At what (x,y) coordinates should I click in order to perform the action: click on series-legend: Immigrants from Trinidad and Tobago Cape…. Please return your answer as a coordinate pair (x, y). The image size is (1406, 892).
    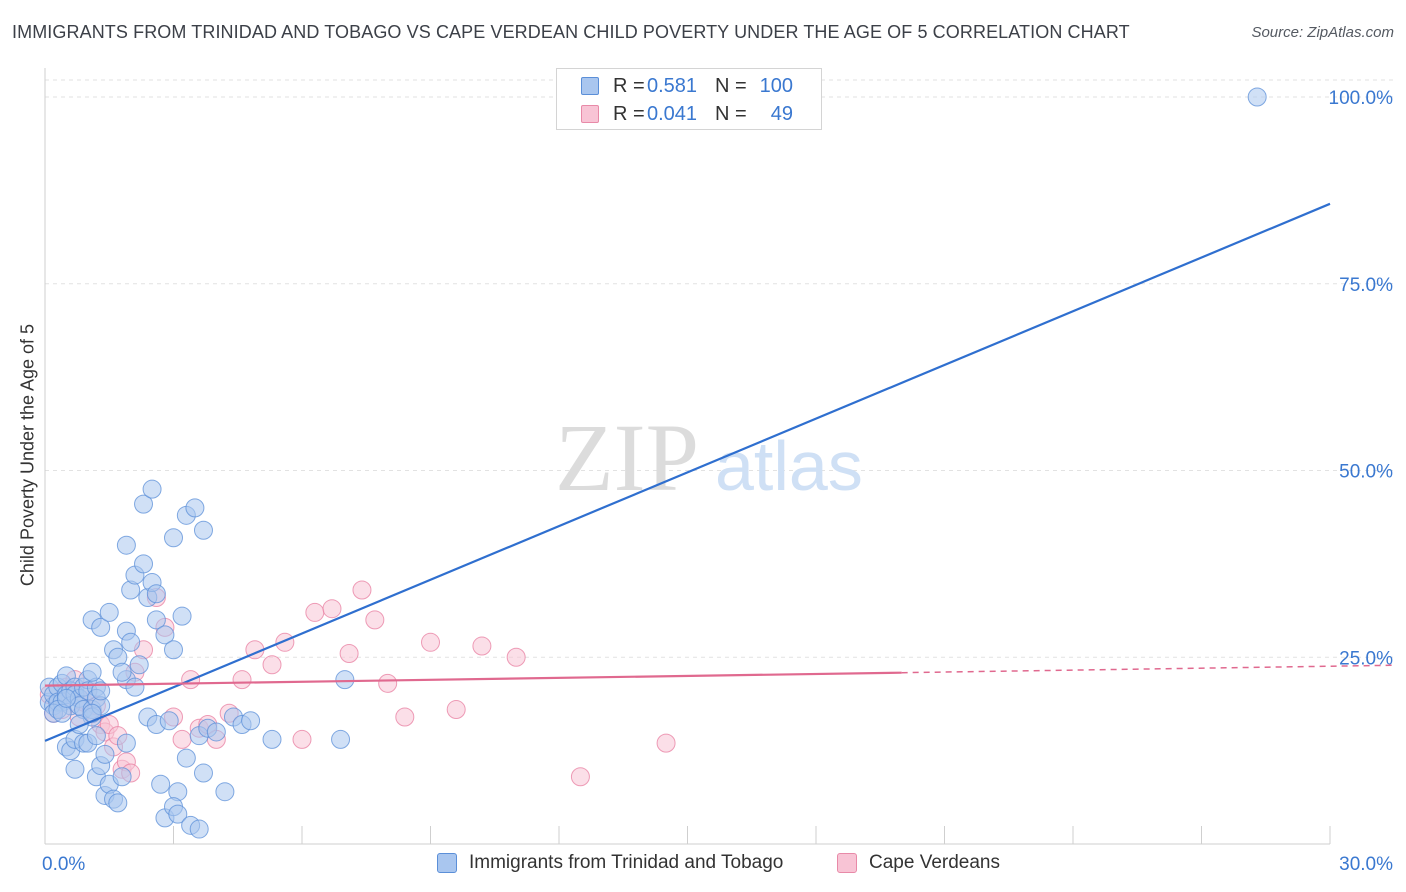
    Looking at the image, I should click on (703, 865).